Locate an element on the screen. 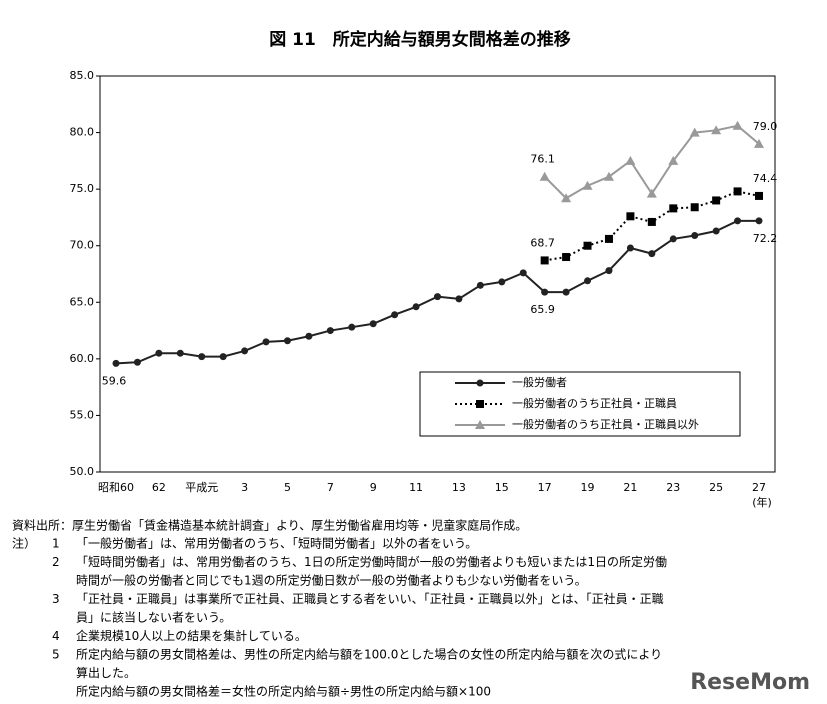  y-tick-label: 55.0 is located at coordinates (82, 414).